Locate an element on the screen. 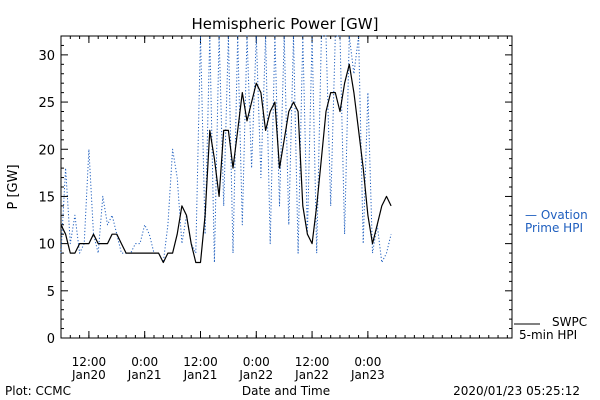  y-tick-label: 20 is located at coordinates (46, 150).